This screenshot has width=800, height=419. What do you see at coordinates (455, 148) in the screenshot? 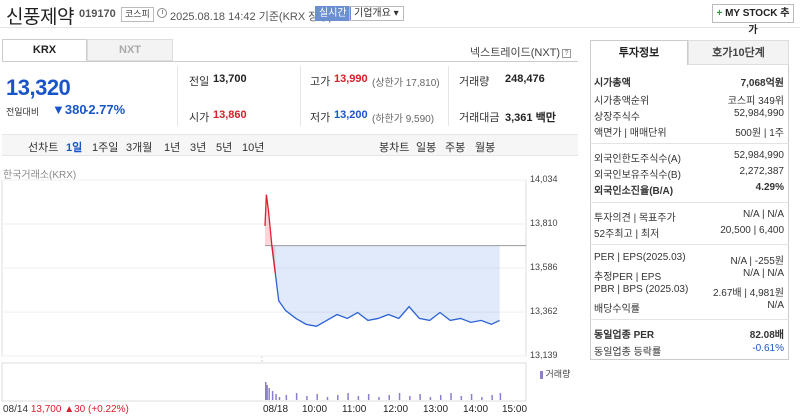
I see `tab-weekly-candle: 주봉` at bounding box center [455, 148].